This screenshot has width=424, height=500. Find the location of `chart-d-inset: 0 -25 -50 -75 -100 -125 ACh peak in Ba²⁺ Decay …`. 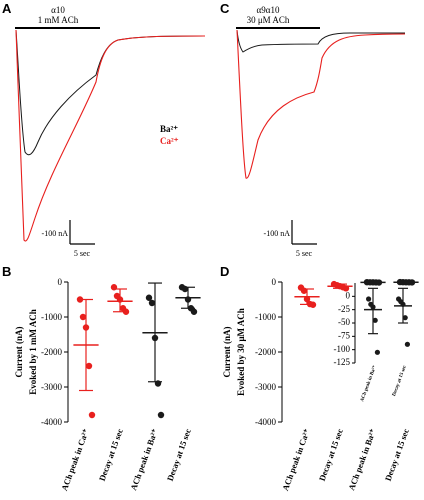

chart-d-inset: 0 -25 -50 -75 -100 -125 ACh peak in Ba²⁺ Decay … is located at coordinates (373, 343).